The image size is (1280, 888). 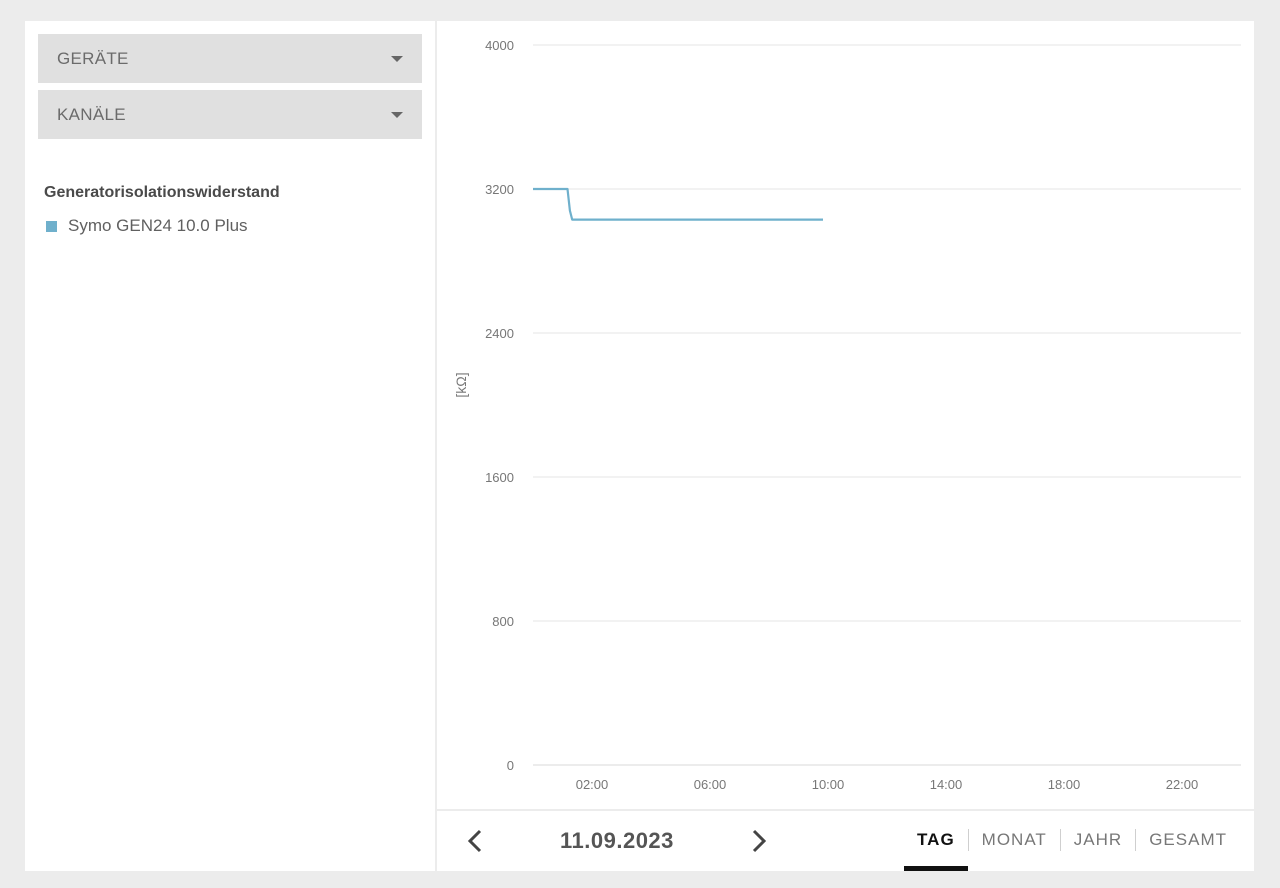 What do you see at coordinates (946, 784) in the screenshot?
I see `x-tick-label: 14:00` at bounding box center [946, 784].